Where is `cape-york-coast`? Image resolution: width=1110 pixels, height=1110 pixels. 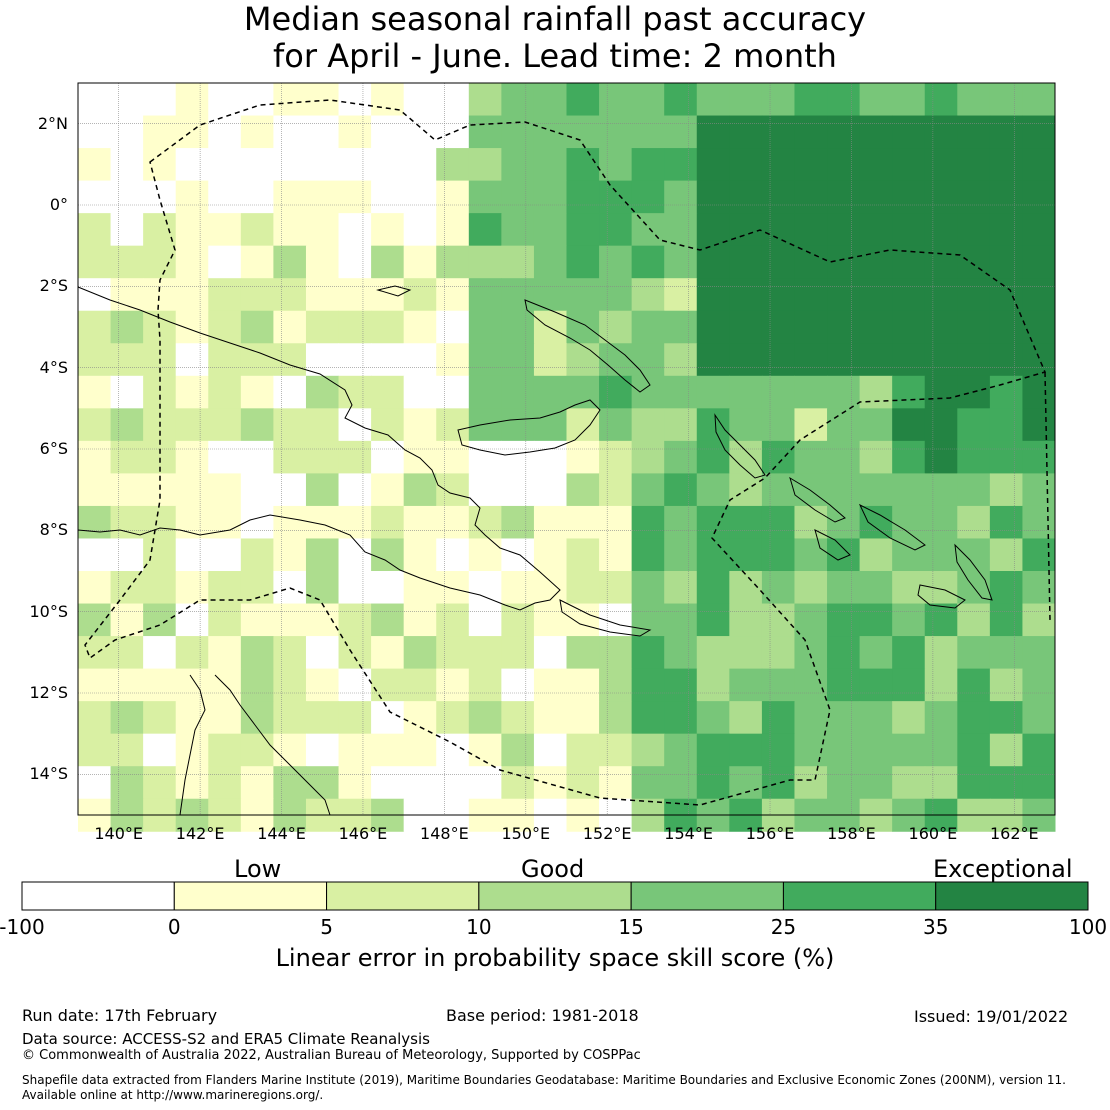
cape-york-coast is located at coordinates (192, 745).